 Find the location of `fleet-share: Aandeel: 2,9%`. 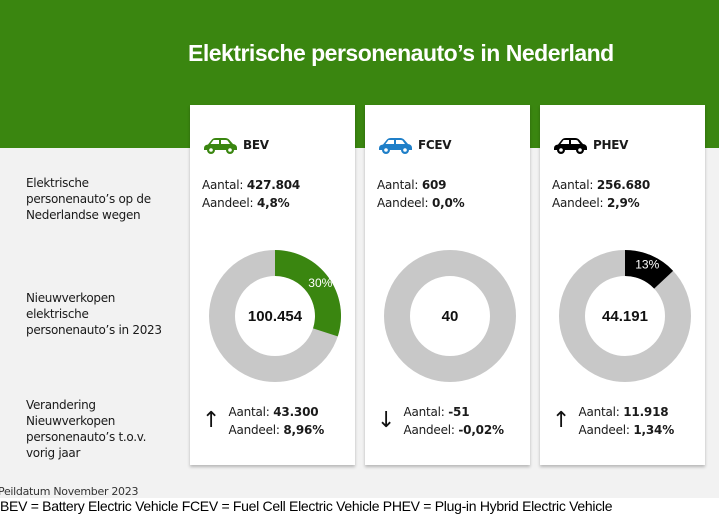

fleet-share: Aandeel: 2,9% is located at coordinates (596, 203).